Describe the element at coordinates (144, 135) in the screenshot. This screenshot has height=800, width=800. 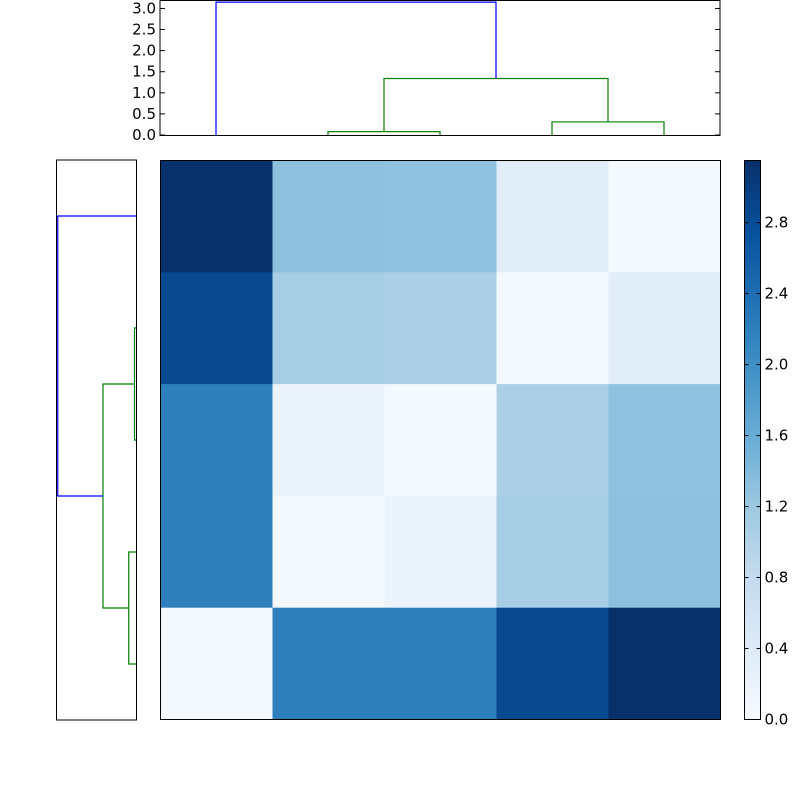
I see `top-ytick-label: 0.0` at that location.